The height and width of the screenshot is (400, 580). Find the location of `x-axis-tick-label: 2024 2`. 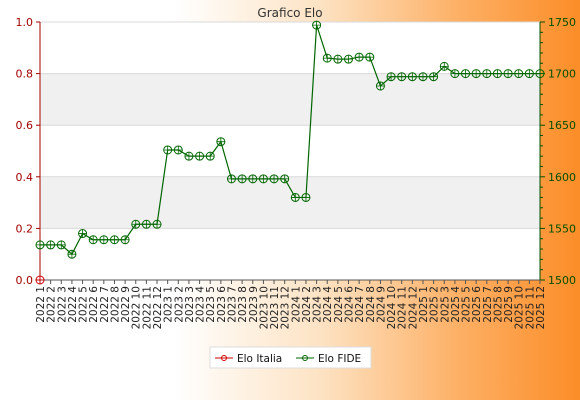

x-axis-tick-label: 2024 2 is located at coordinates (307, 304).